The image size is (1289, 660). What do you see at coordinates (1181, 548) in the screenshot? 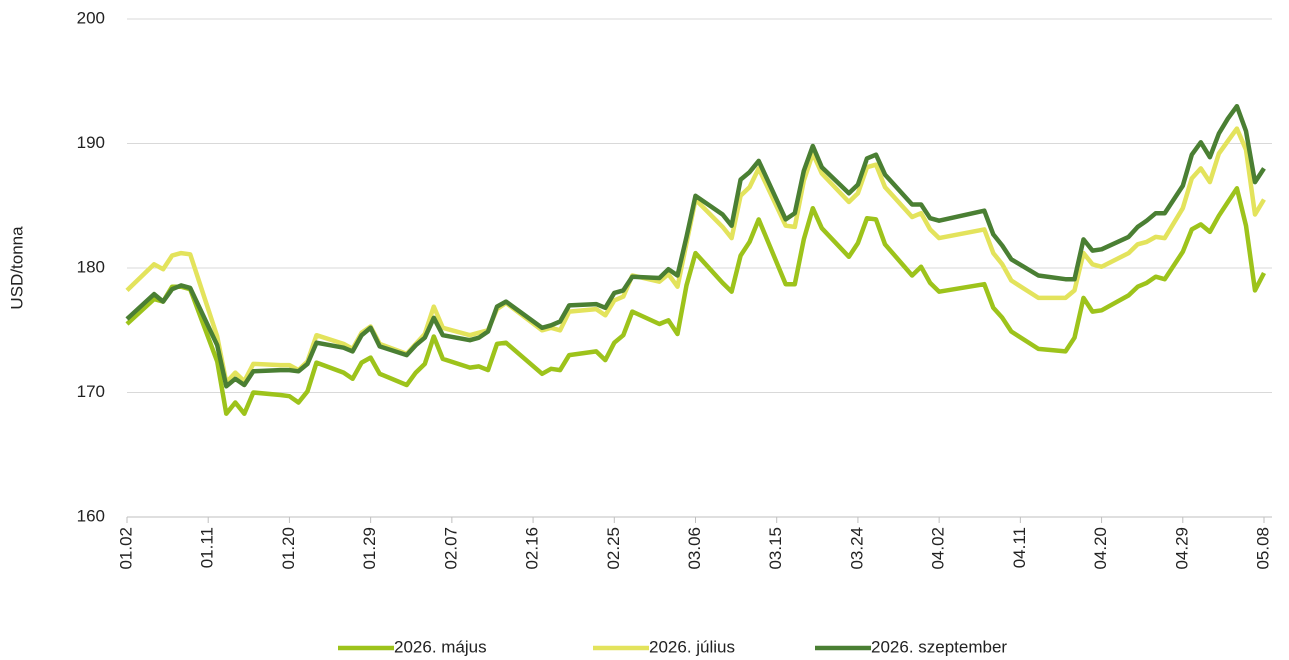
I see `x-tick-label: 04.29` at bounding box center [1181, 548].